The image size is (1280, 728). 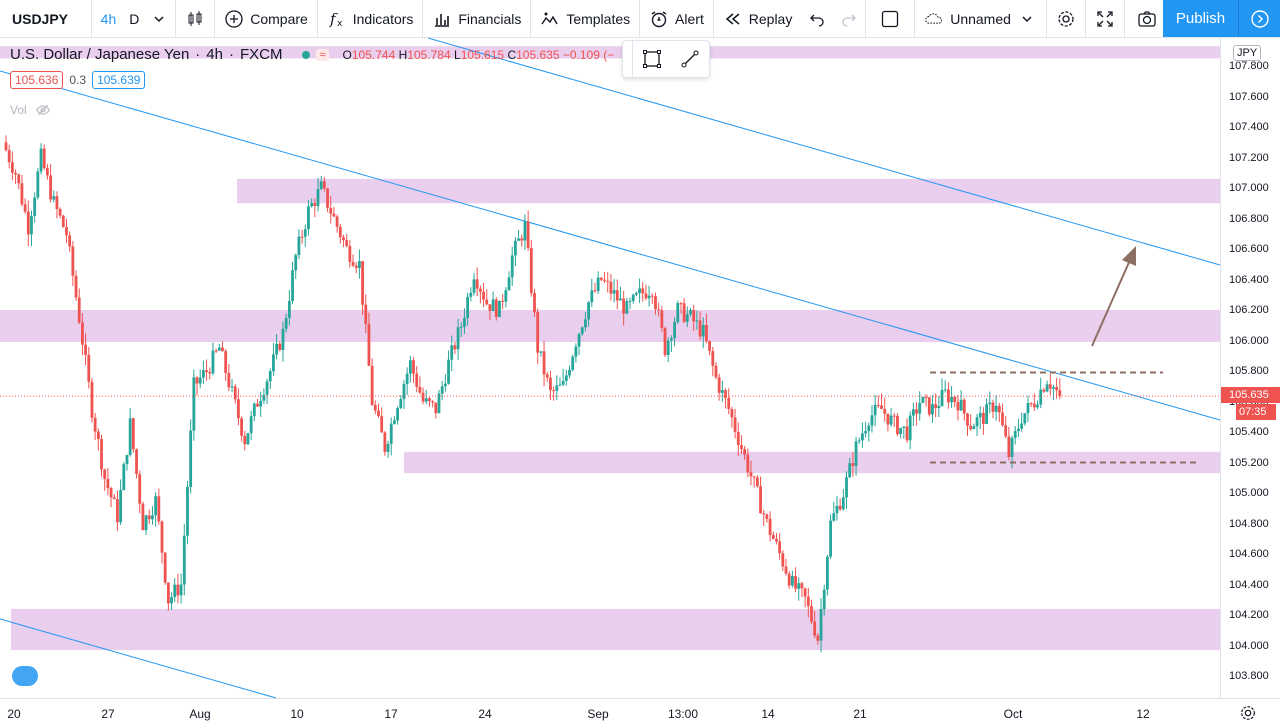 What do you see at coordinates (40, 18) in the screenshot?
I see `symbol-search-button: USDJPY` at bounding box center [40, 18].